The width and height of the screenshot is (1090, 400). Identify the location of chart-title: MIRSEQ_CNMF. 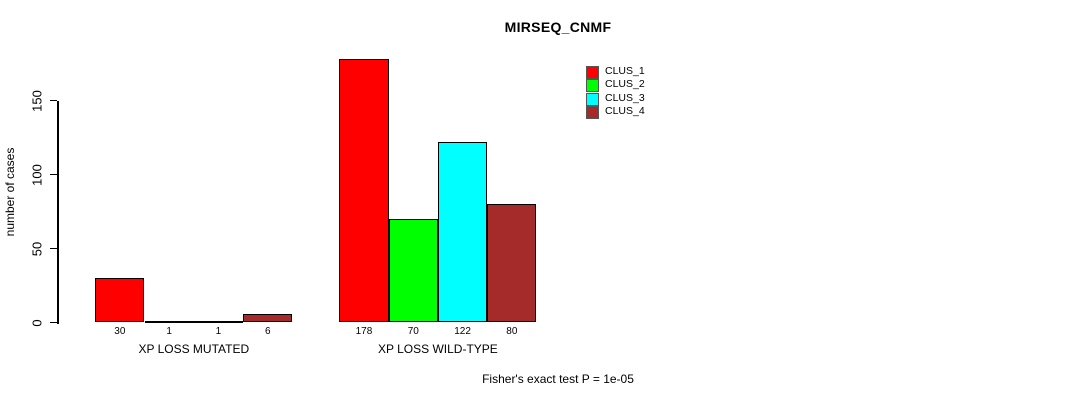
(558, 27).